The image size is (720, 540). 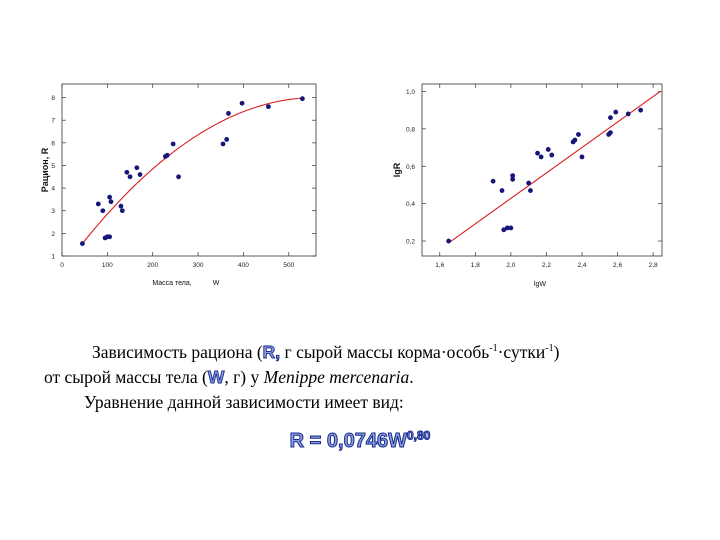 I want to click on y-tick-label: 3, so click(x=53, y=211).